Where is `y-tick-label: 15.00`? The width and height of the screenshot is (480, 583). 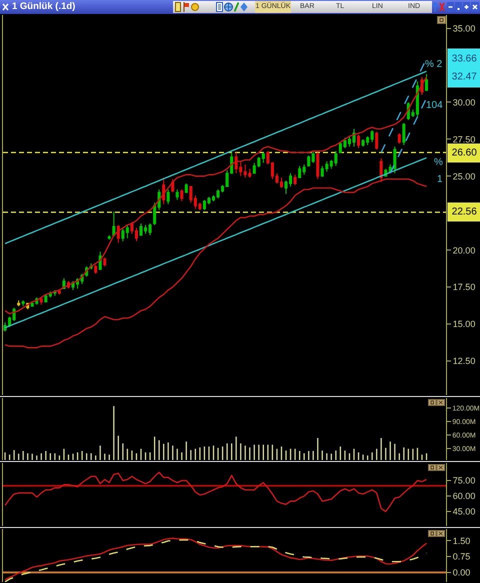
y-tick-label: 15.00 is located at coordinates (464, 324).